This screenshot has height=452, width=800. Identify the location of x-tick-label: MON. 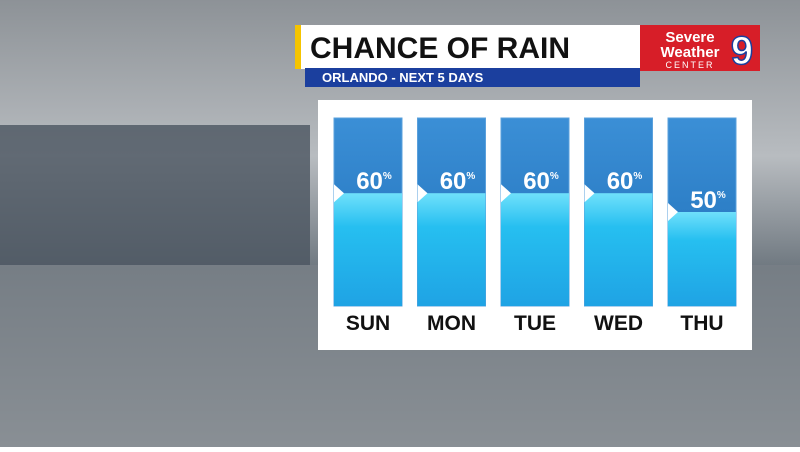
(451, 323).